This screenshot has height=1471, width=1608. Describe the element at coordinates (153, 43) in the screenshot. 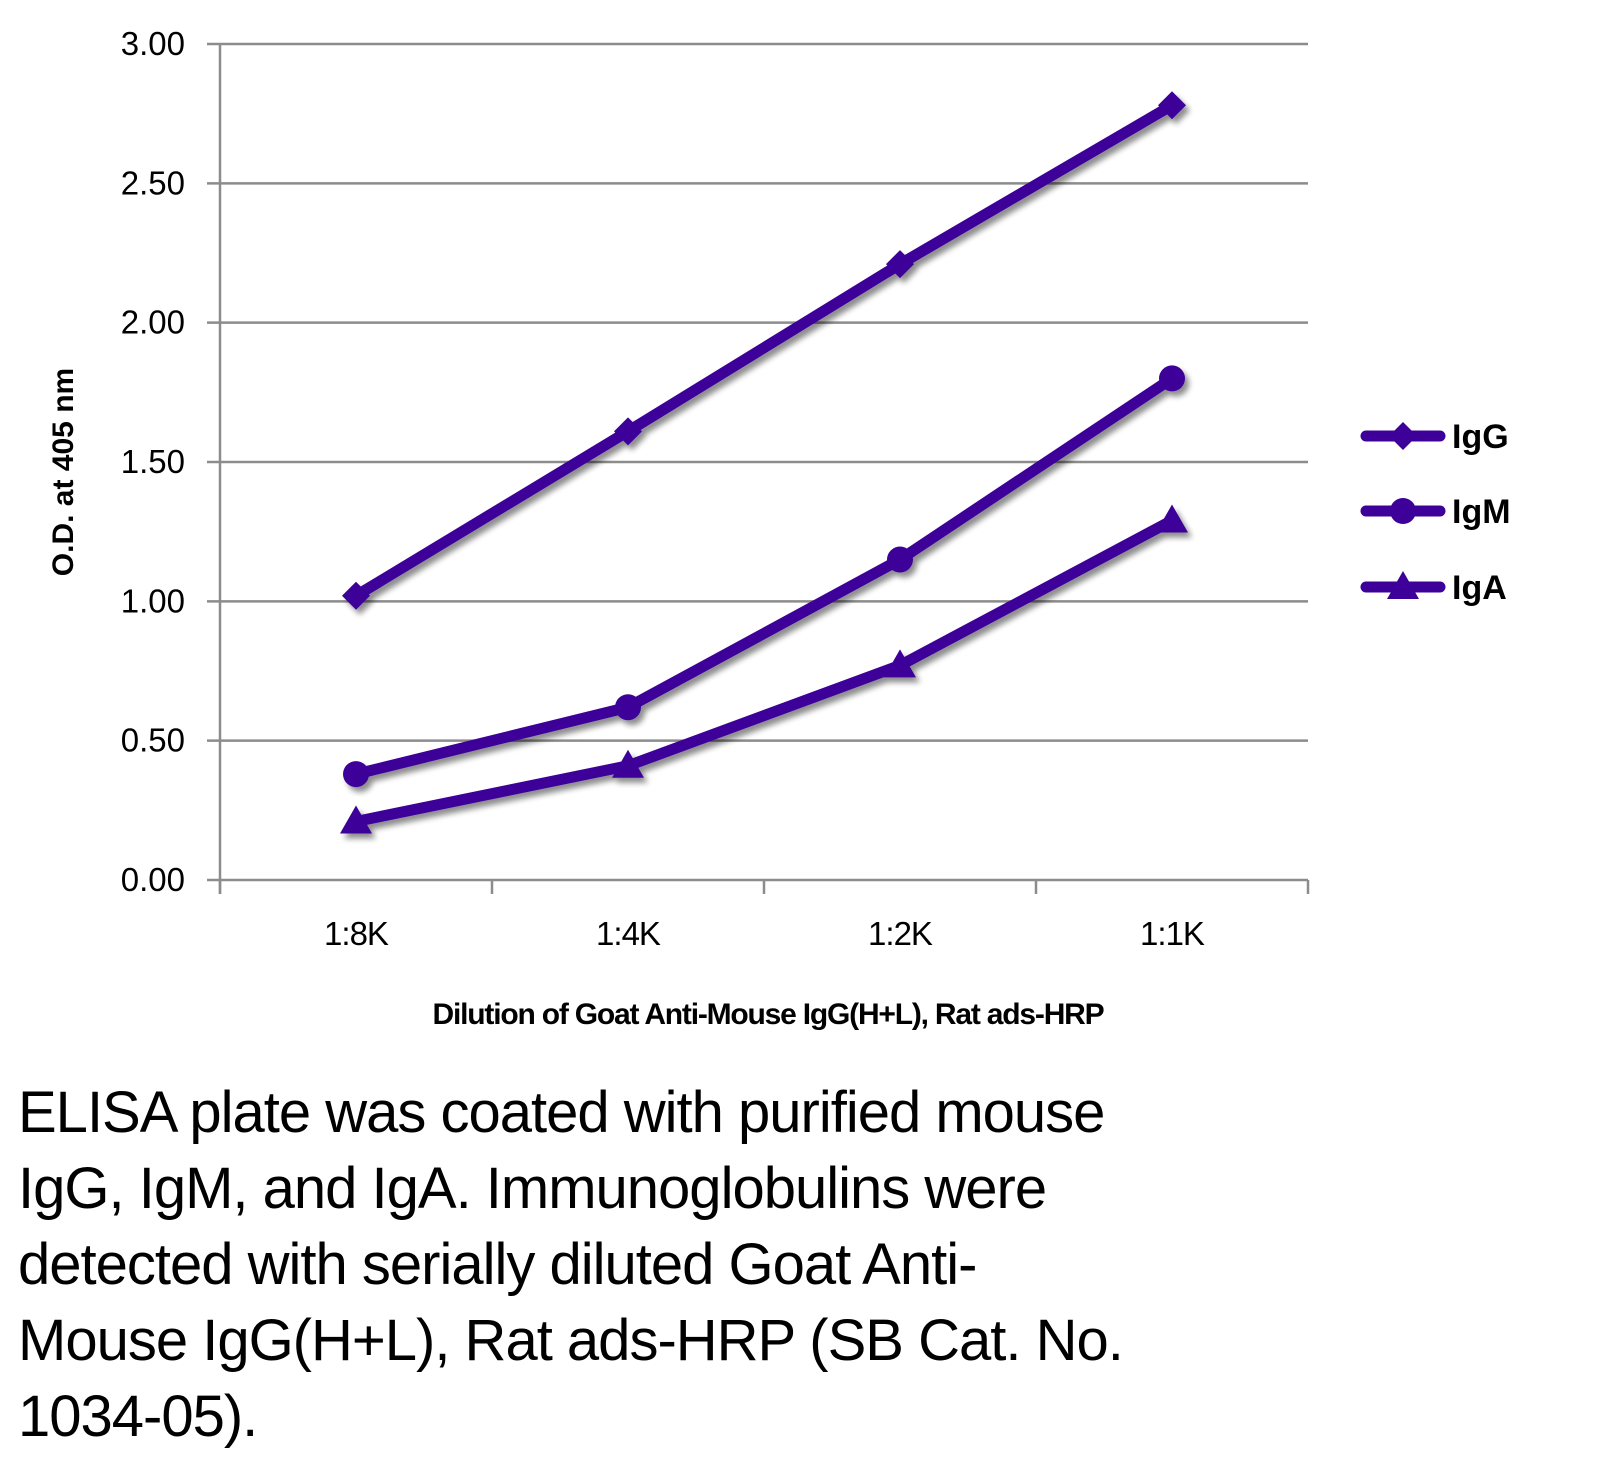

I see `y-tick-label: 3.00` at that location.